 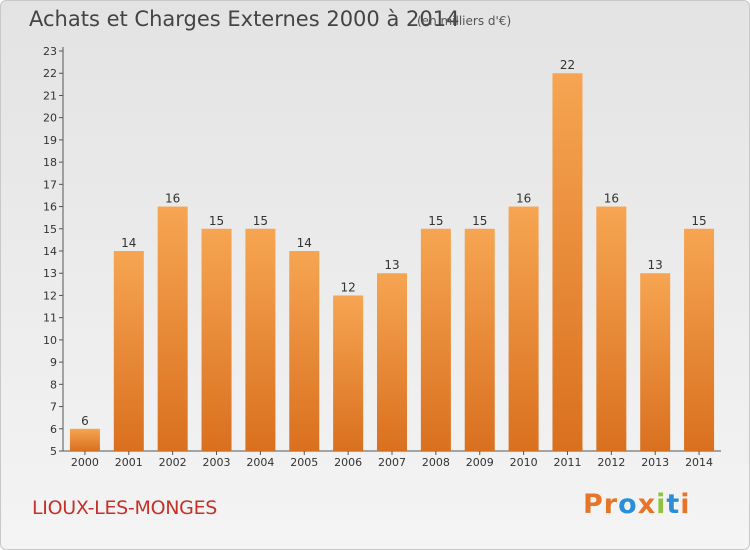 What do you see at coordinates (50, 295) in the screenshot?
I see `y-tick-label: 12` at bounding box center [50, 295].